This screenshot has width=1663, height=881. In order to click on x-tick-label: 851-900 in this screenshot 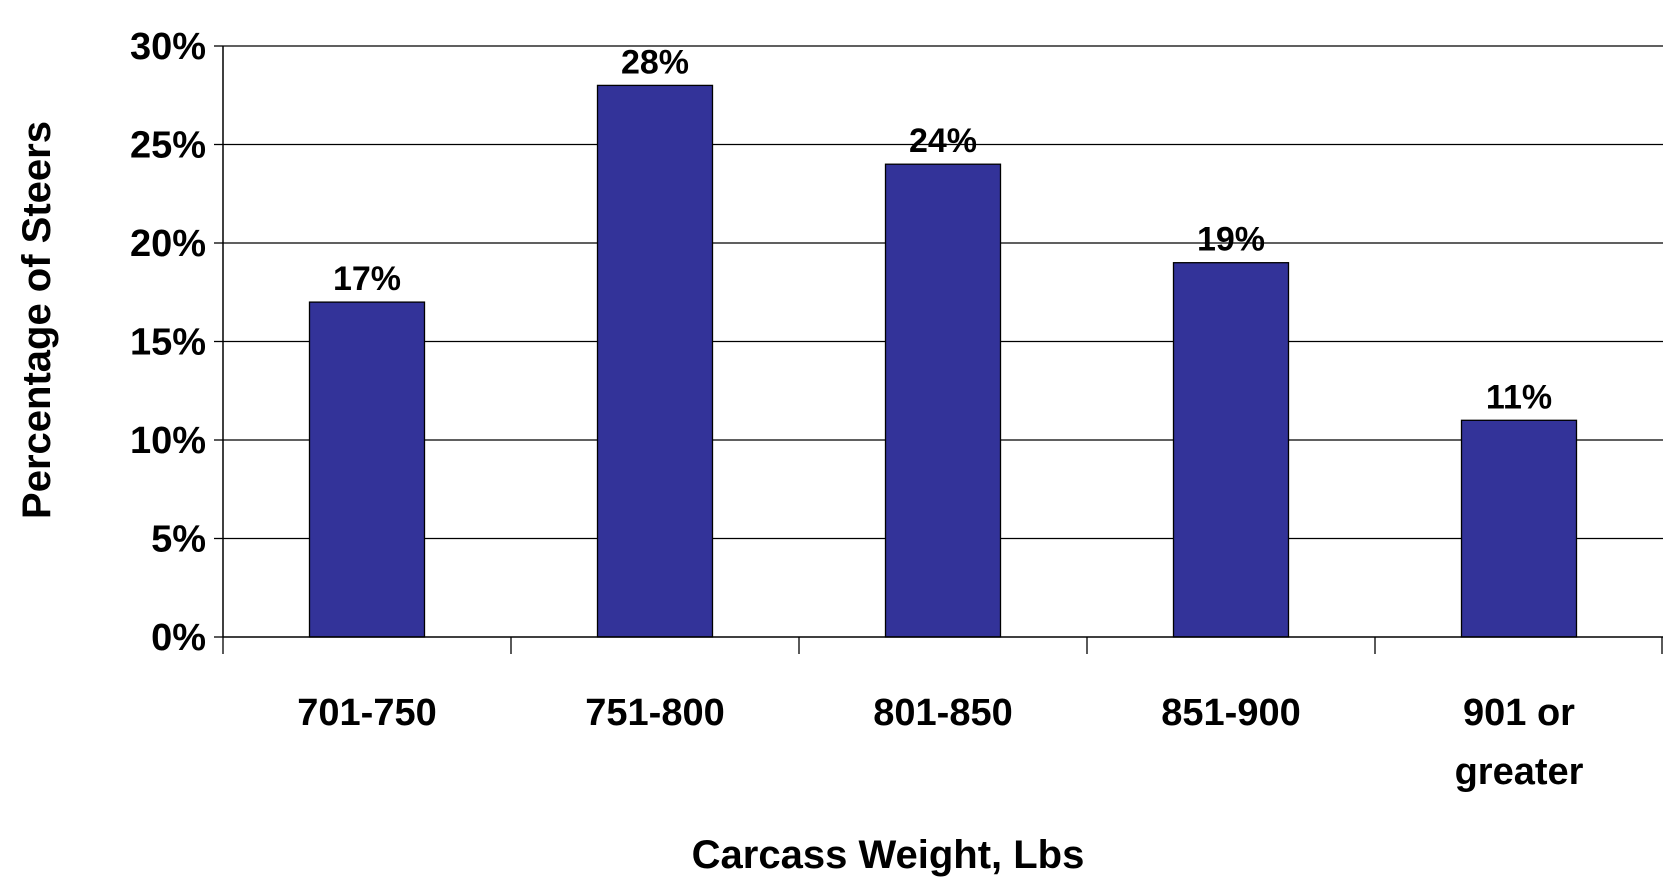, I will do `click(1230, 713)`.